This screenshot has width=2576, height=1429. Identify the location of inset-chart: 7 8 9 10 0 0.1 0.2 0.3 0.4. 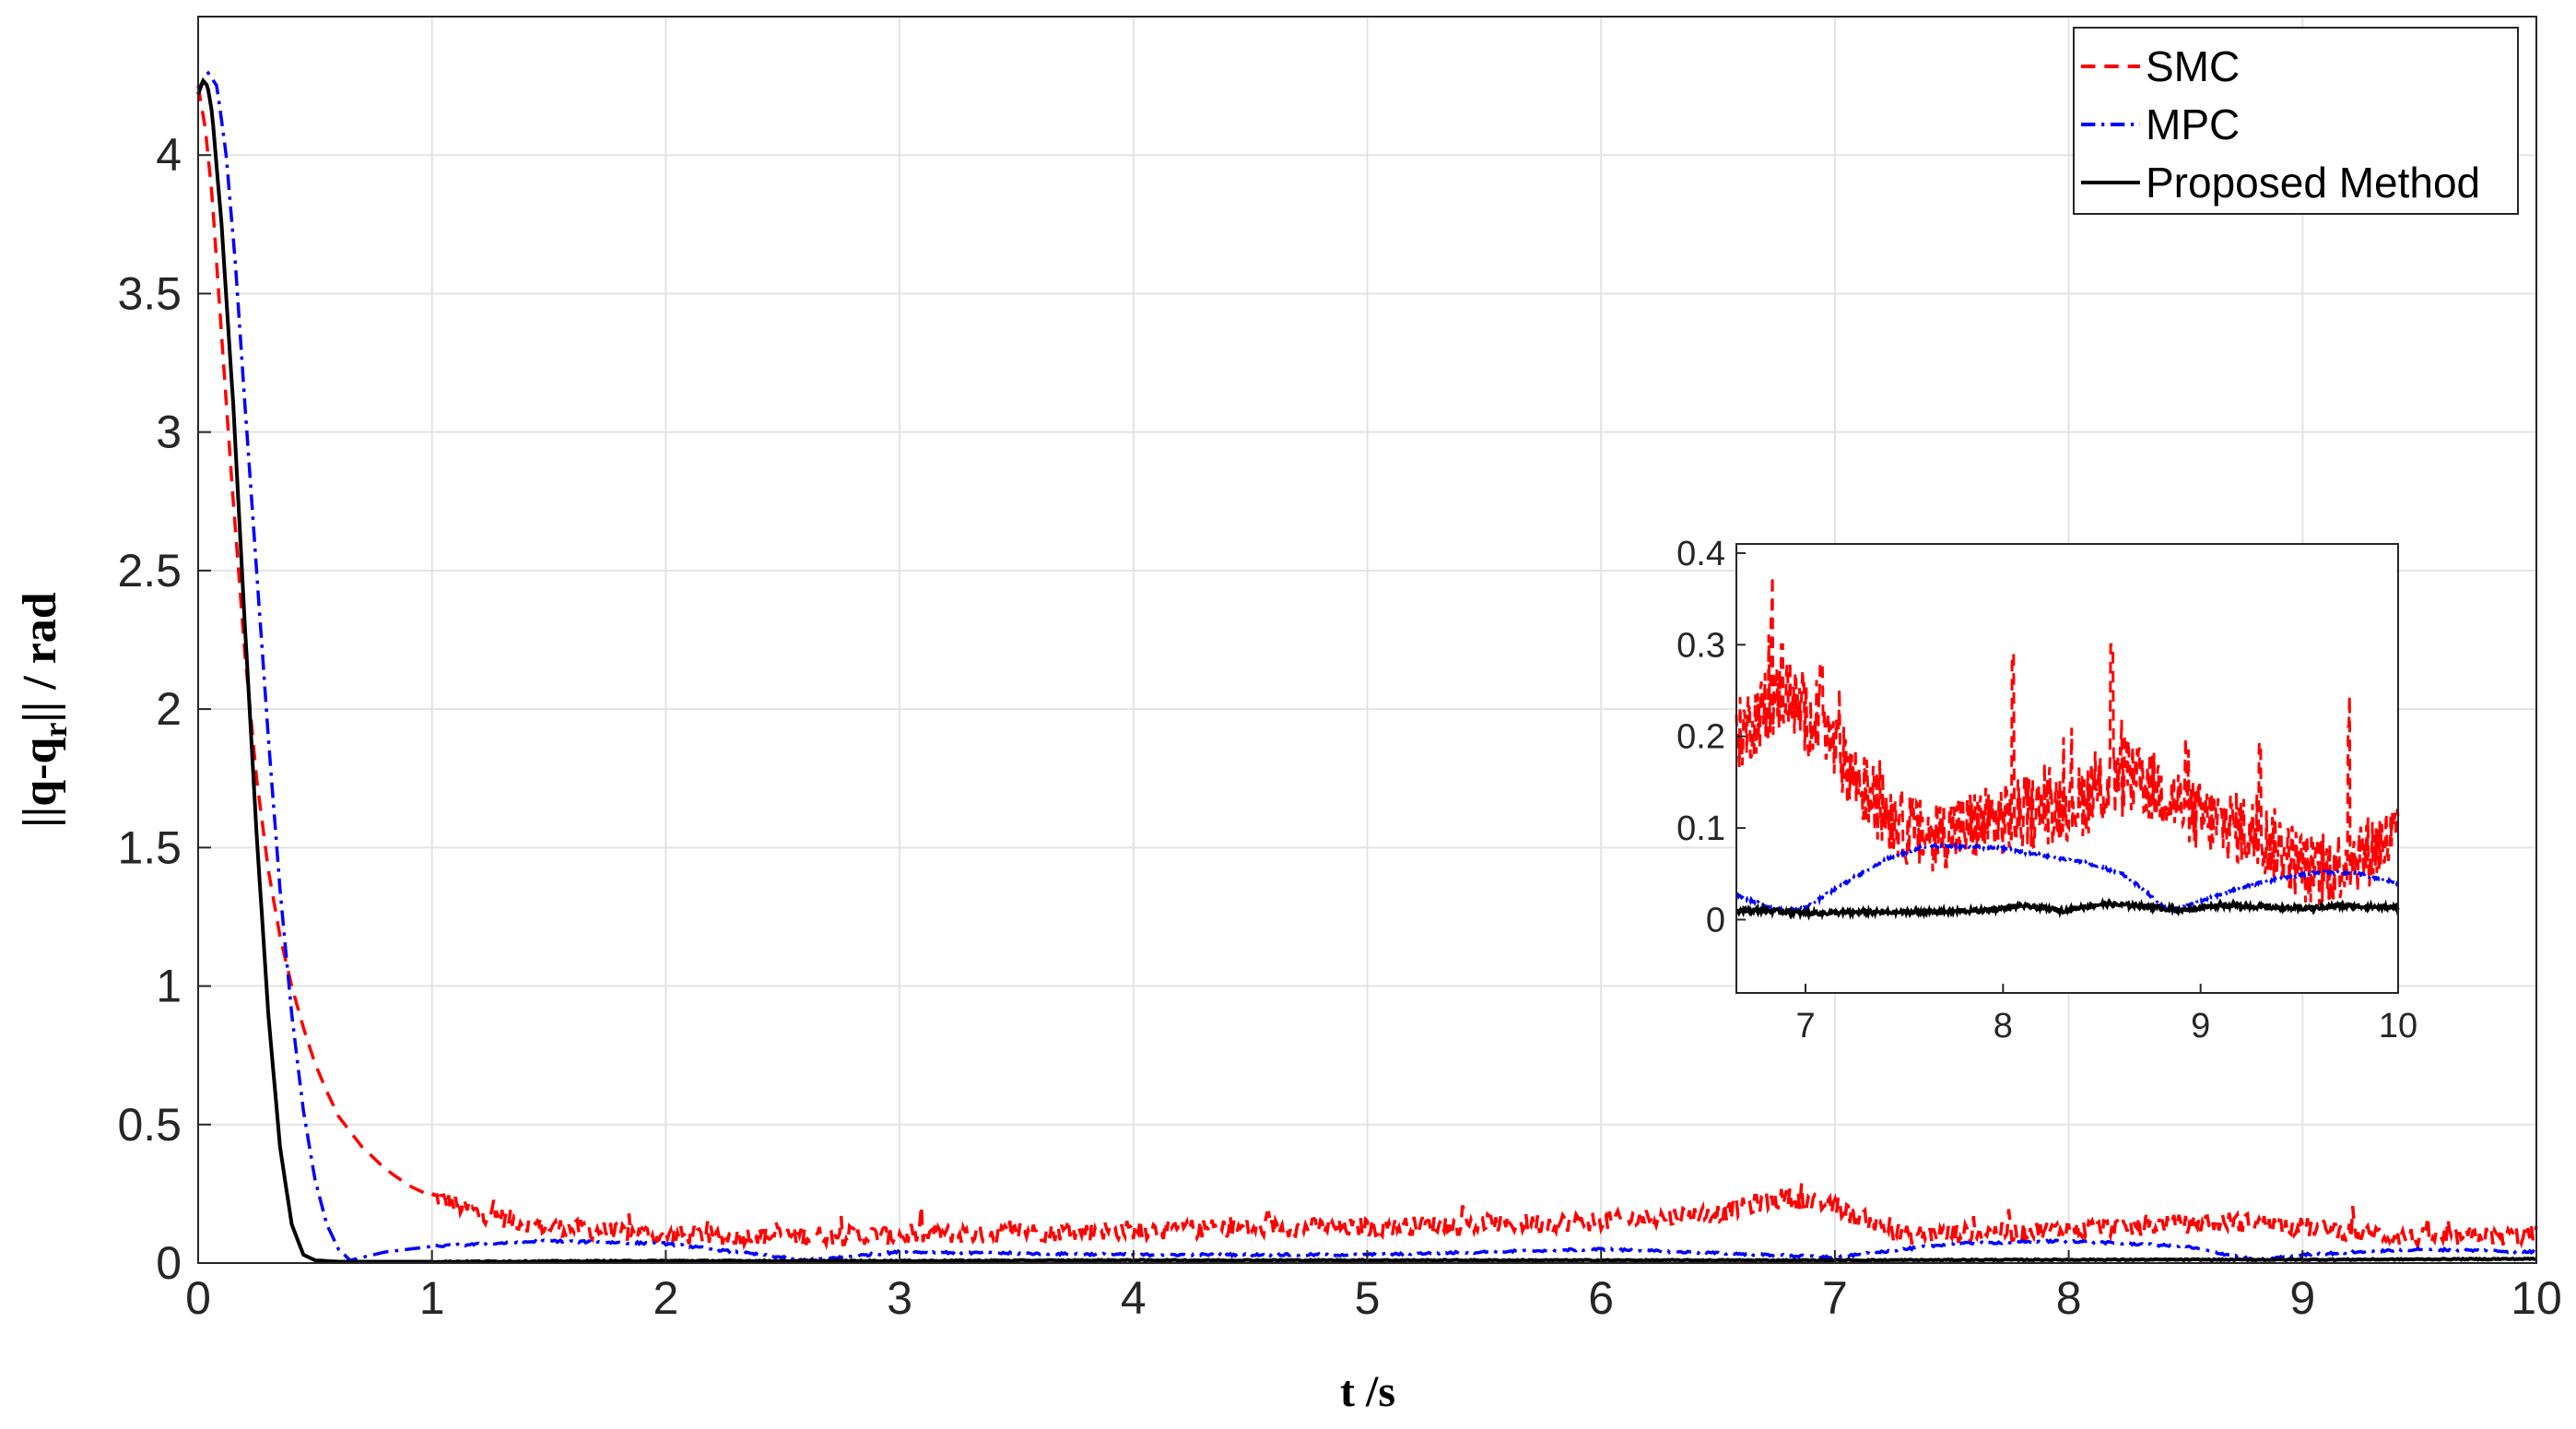
(2046, 790).